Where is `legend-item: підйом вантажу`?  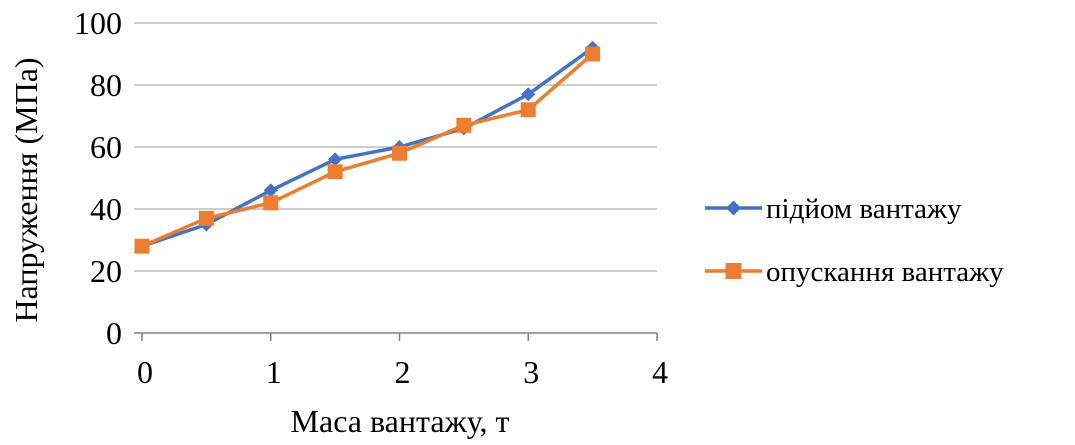
legend-item: підйом вантажу is located at coordinates (833, 209).